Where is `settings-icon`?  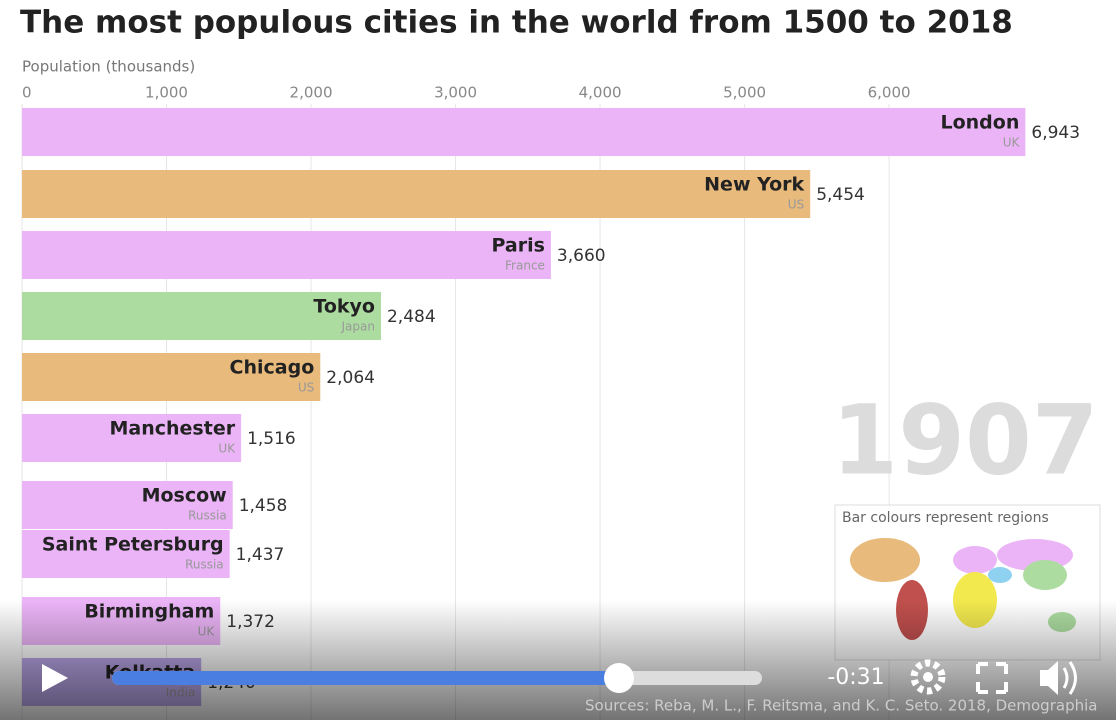
settings-icon is located at coordinates (928, 677).